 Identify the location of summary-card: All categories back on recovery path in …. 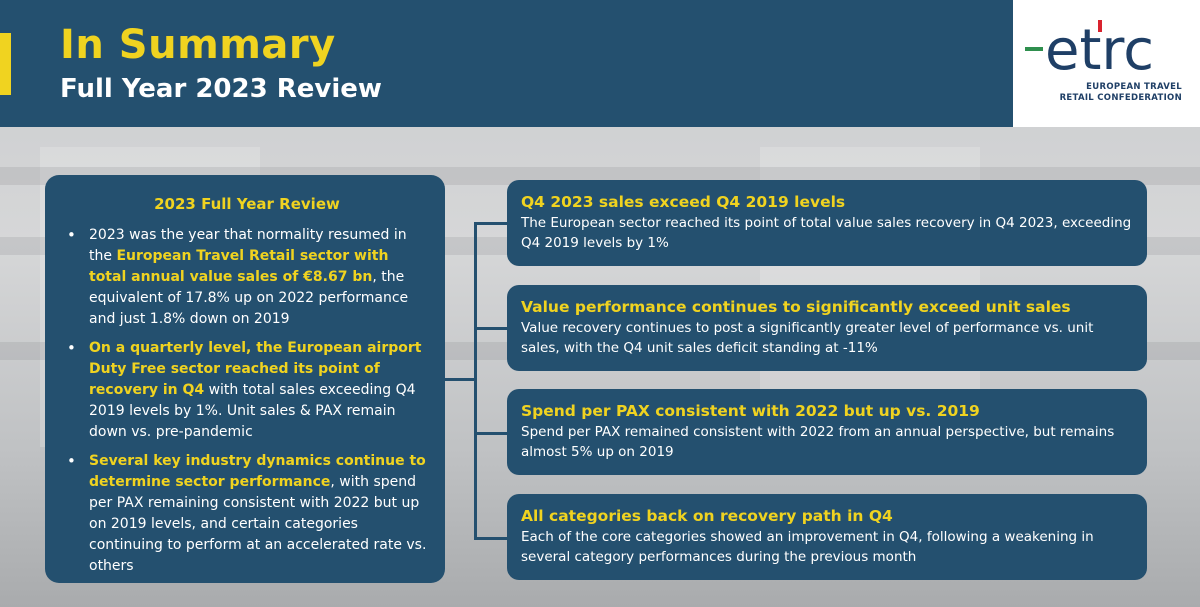
(827, 537).